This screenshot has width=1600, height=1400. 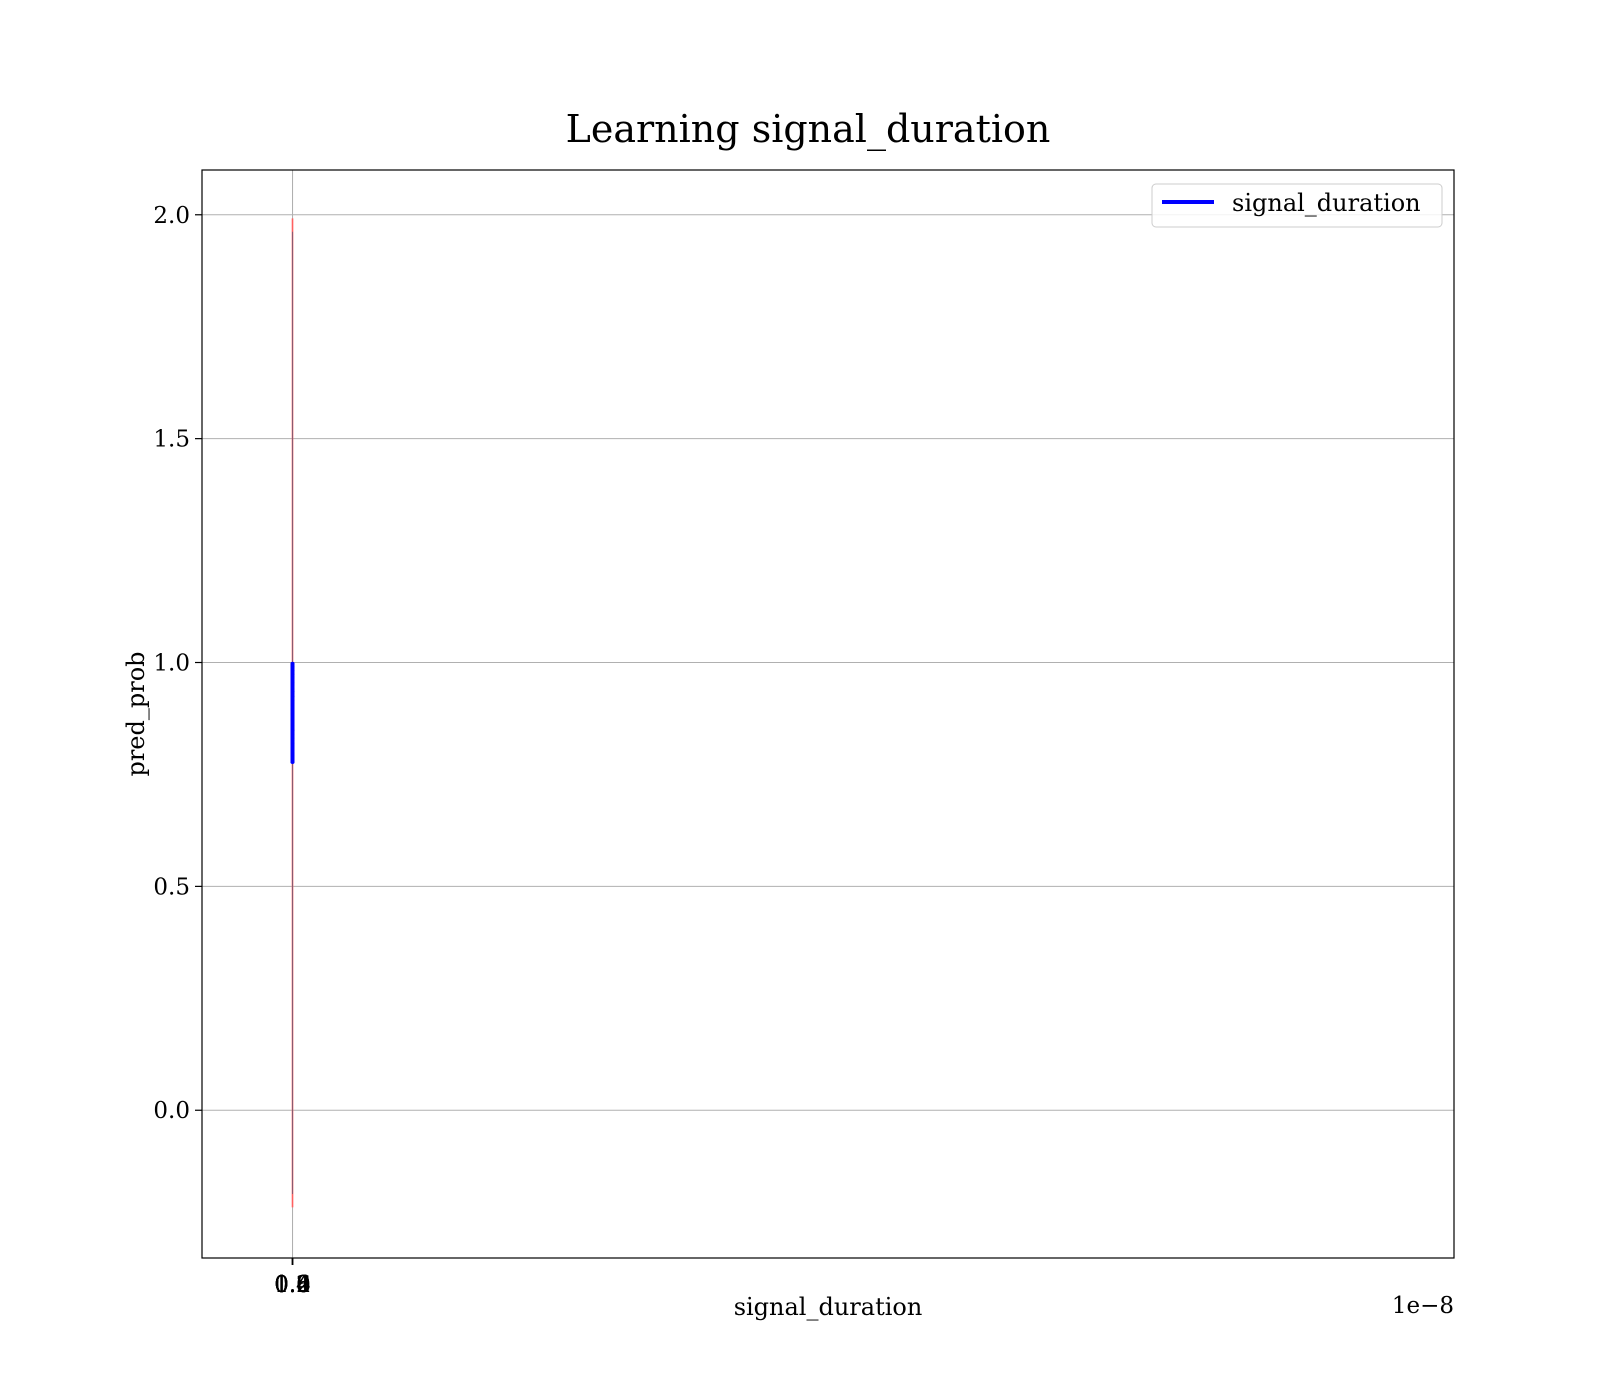 I want to click on x-tick-label: 0.2, so click(x=292, y=1285).